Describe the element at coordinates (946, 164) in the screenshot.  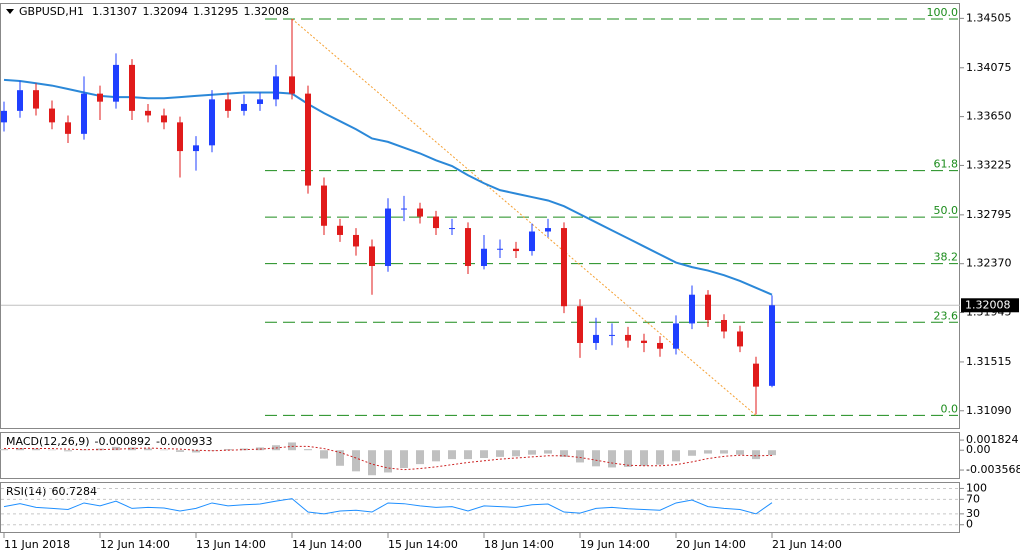
I see `fib-label: 61.8` at that location.